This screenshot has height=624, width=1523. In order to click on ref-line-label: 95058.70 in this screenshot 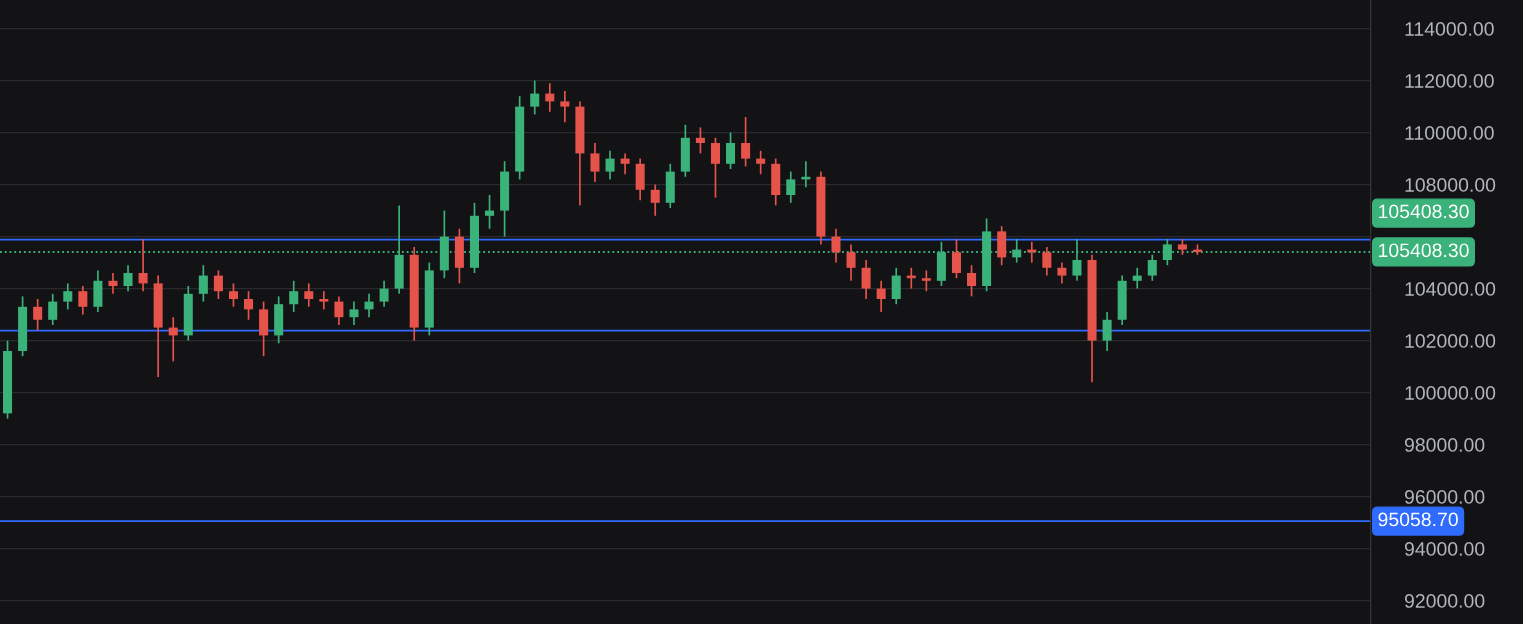, I will do `click(1418, 519)`.